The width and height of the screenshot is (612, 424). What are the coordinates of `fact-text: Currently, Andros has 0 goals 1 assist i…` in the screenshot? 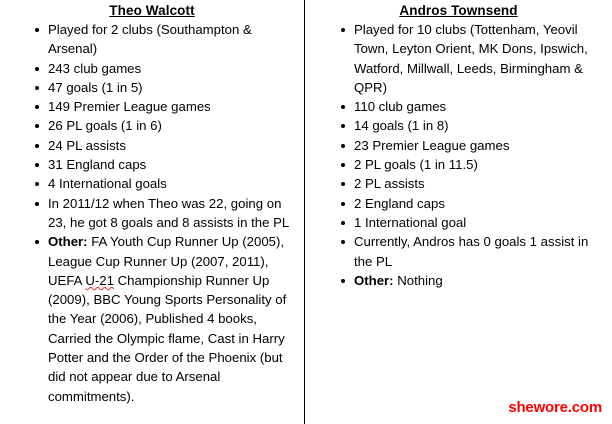 It's located at (471, 251).